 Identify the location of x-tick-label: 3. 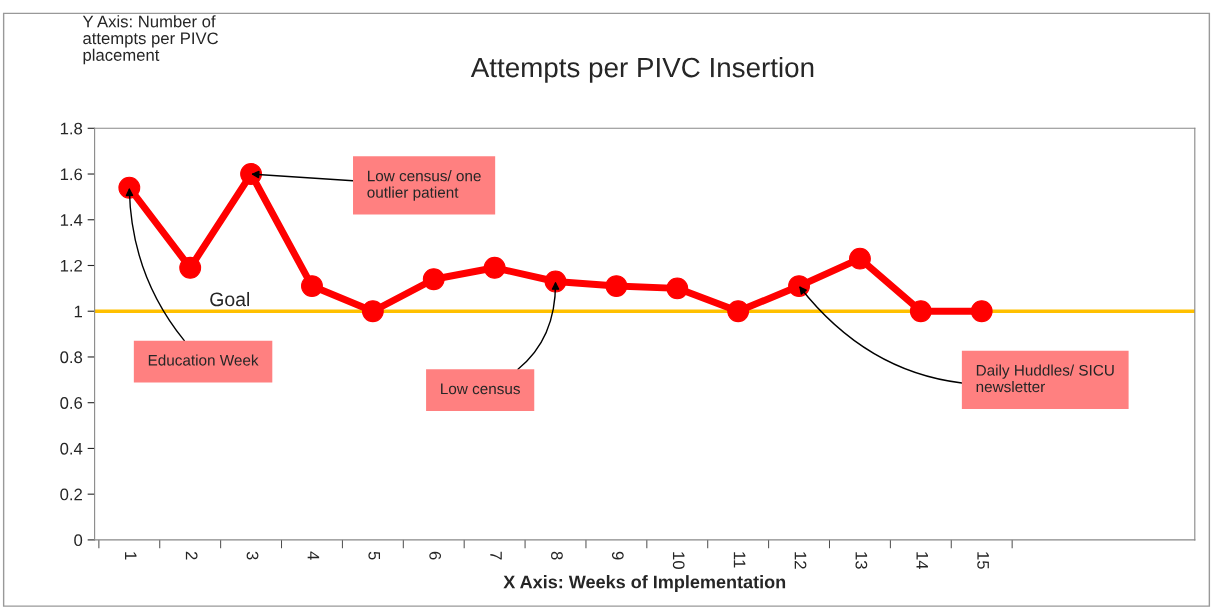
(252, 555).